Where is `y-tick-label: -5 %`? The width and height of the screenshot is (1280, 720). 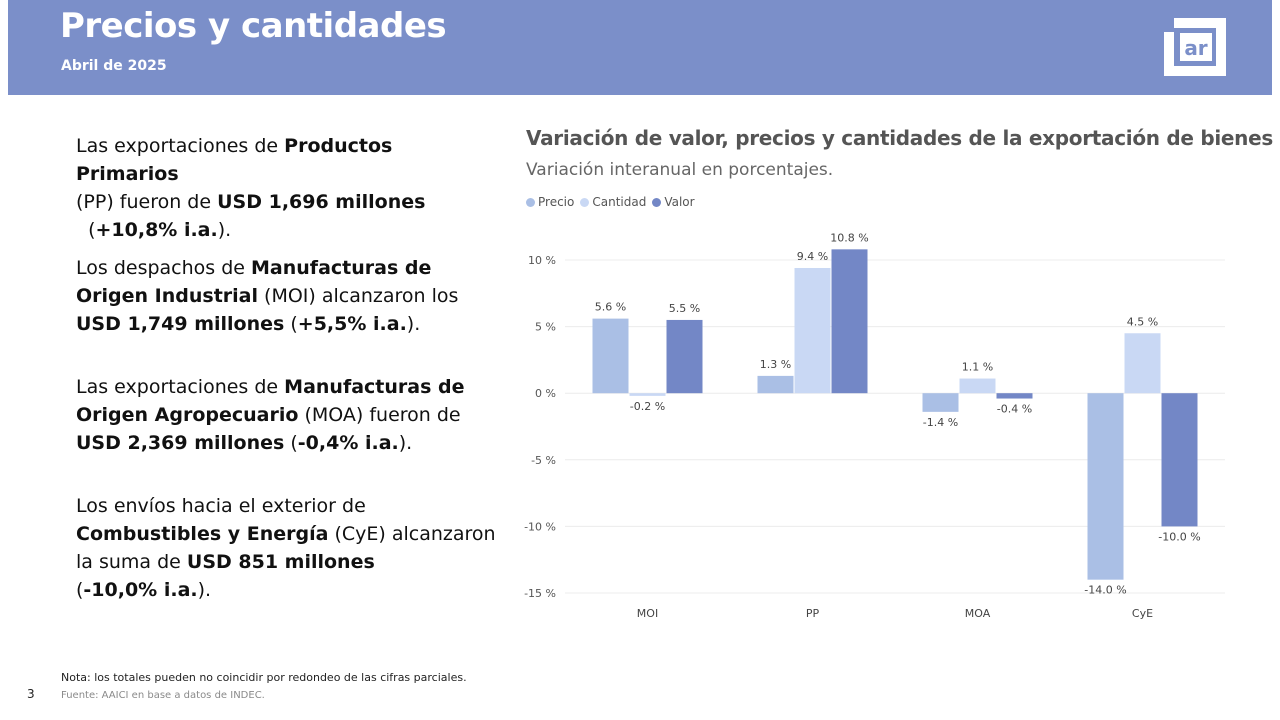 y-tick-label: -5 % is located at coordinates (543, 460).